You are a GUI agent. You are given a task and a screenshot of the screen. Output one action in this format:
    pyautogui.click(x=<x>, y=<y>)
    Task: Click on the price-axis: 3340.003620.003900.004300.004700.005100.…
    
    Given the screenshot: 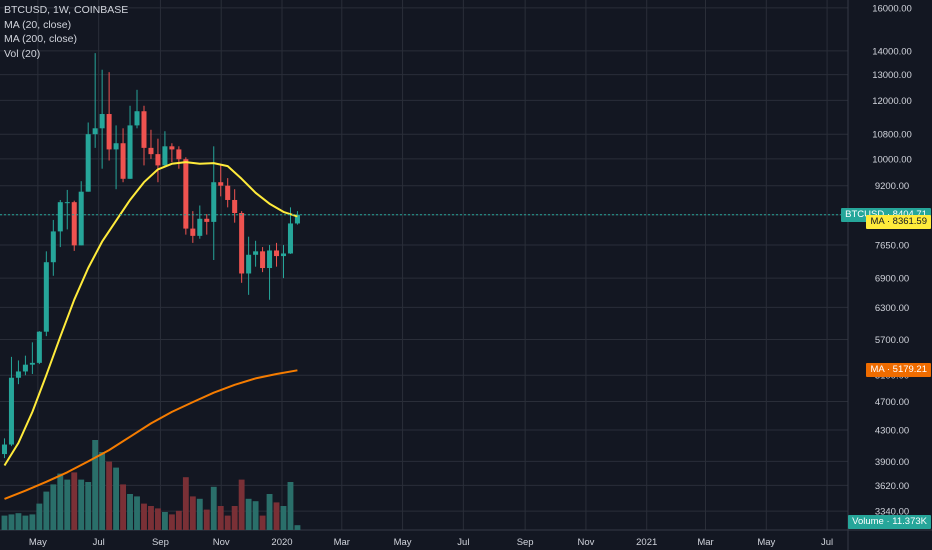 What is the action you would take?
    pyautogui.click(x=892, y=260)
    